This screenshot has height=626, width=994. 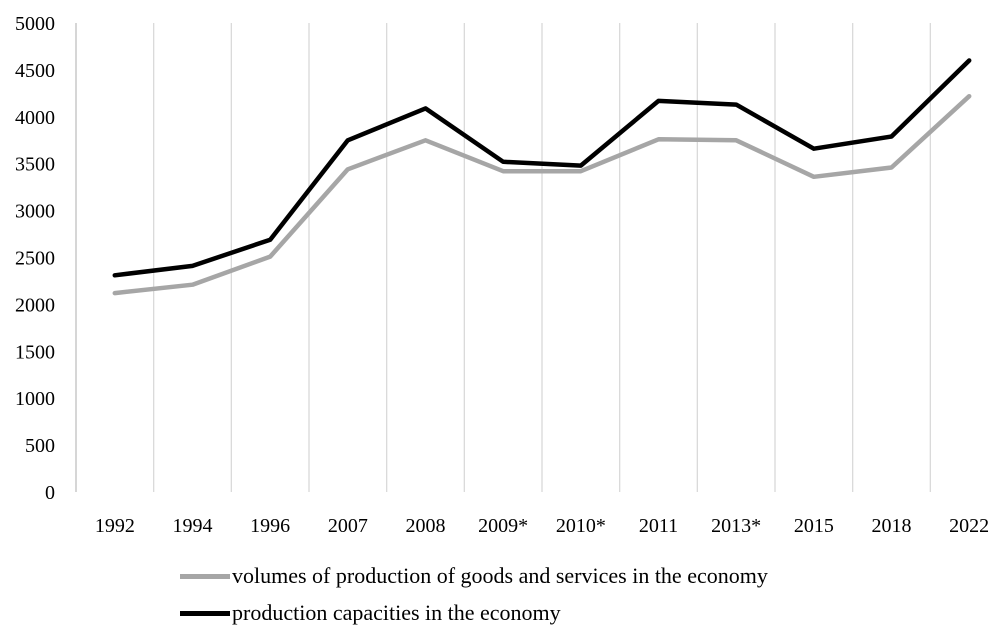 I want to click on legend-swatch-volumes, so click(x=205, y=576).